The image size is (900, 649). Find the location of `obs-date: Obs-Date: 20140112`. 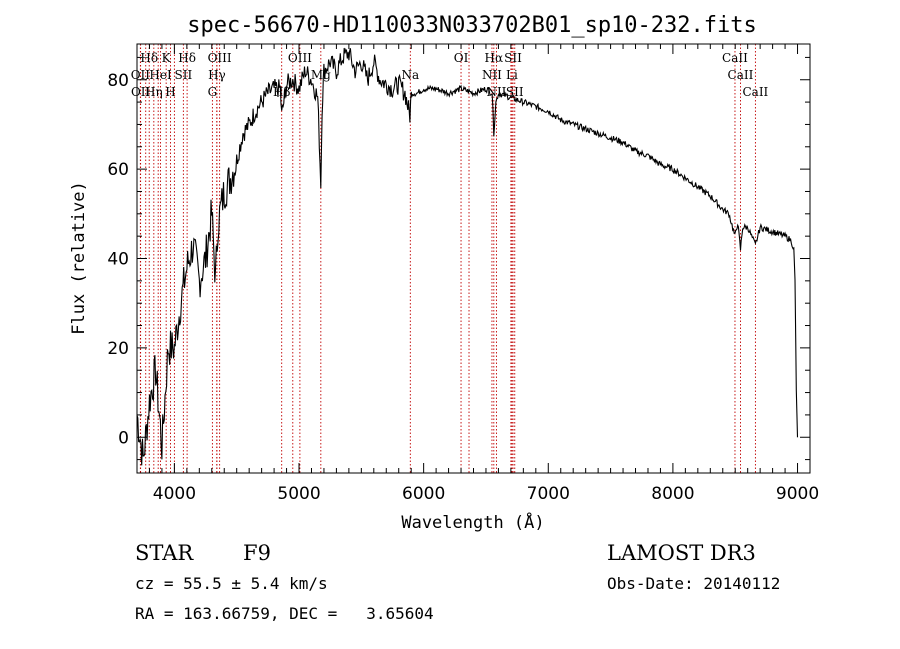

obs-date: Obs-Date: 20140112 is located at coordinates (693, 583).